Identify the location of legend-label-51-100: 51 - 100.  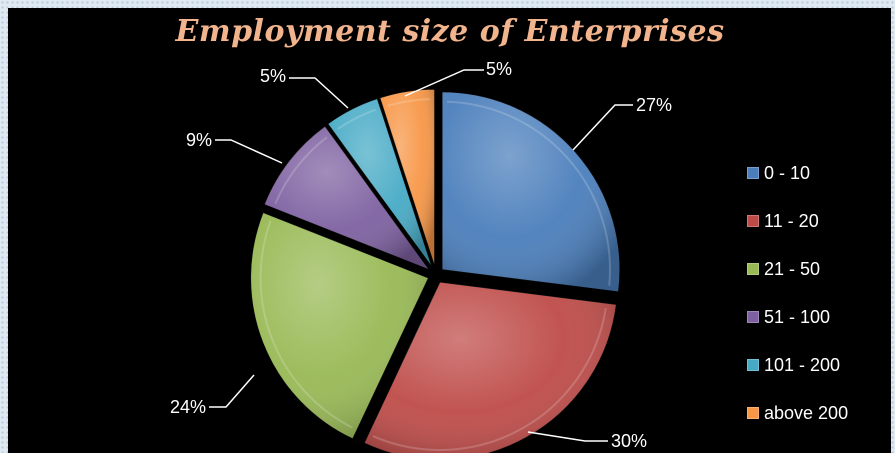
(797, 316).